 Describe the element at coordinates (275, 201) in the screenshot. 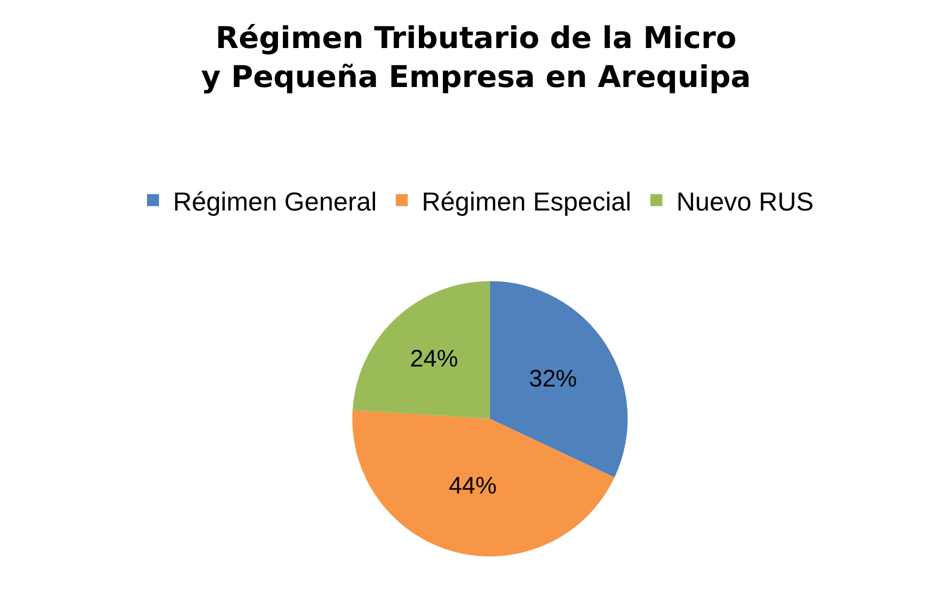

I see `legend-label: Régimen General` at that location.